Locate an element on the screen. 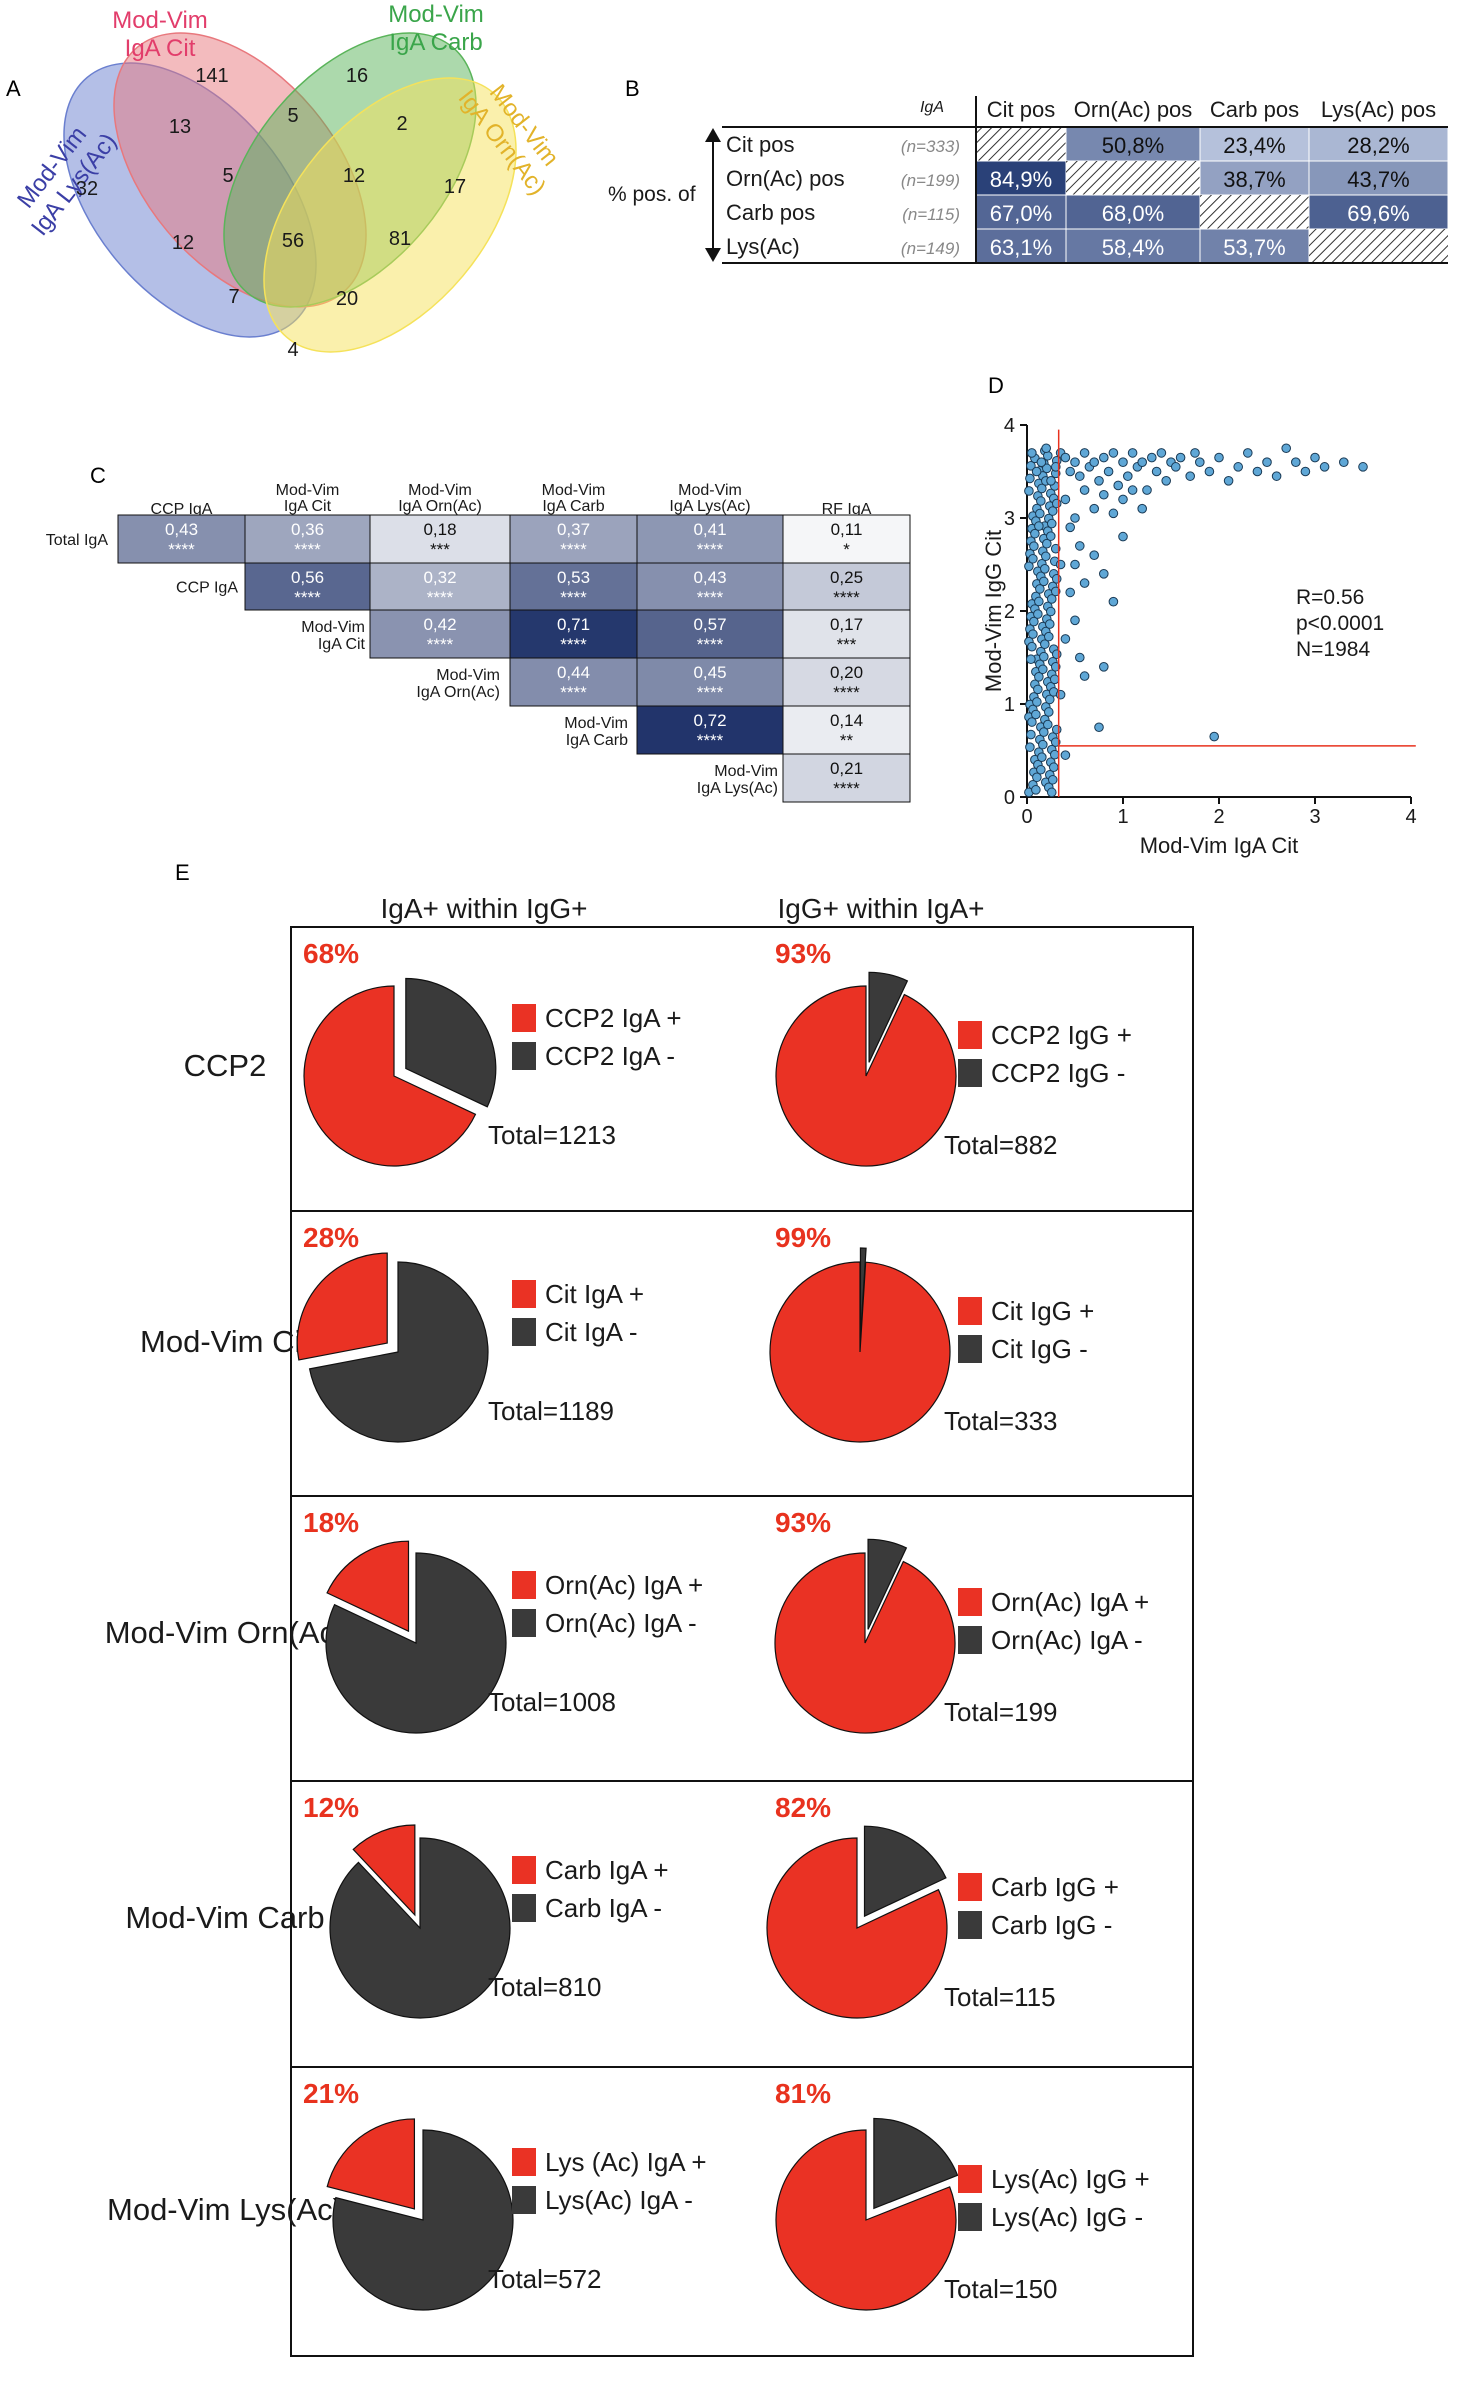 This screenshot has height=2383, width=1471. legend-swatch-positive is located at coordinates (524, 1870).